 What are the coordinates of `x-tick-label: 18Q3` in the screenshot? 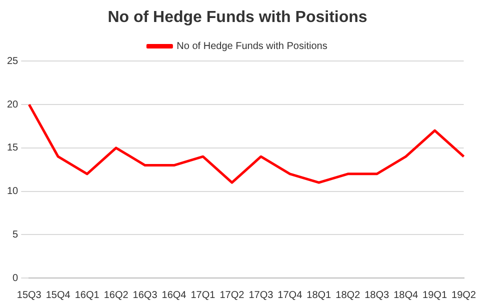 It's located at (377, 295).